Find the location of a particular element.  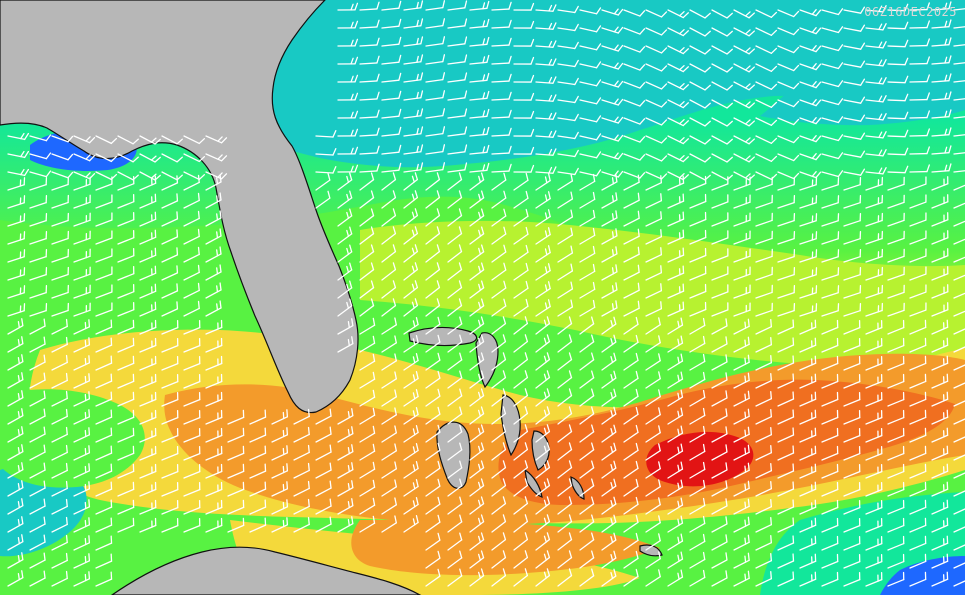

eleuthera-island is located at coordinates (510, 425).